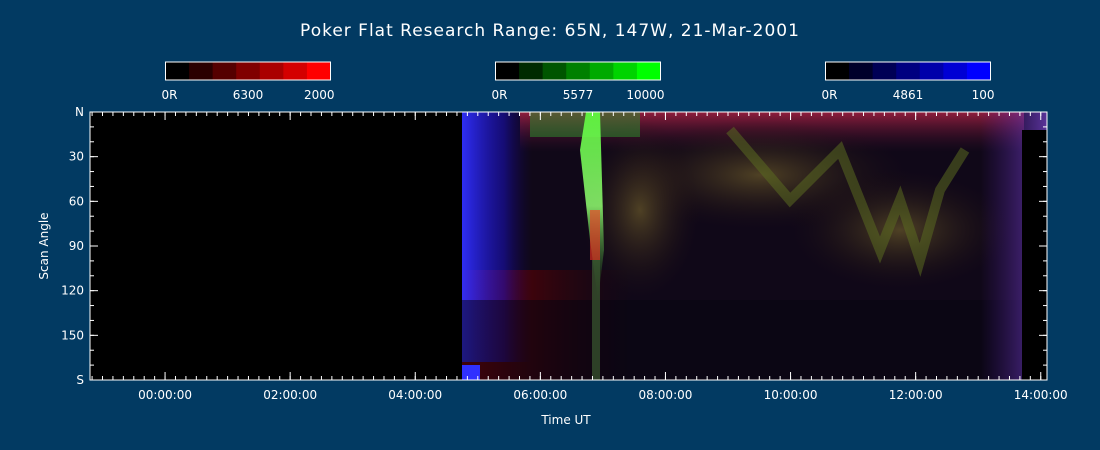 Image resolution: width=1100 pixels, height=450 pixels. What do you see at coordinates (540, 395) in the screenshot?
I see `x-tick-label: 06:00:00` at bounding box center [540, 395].